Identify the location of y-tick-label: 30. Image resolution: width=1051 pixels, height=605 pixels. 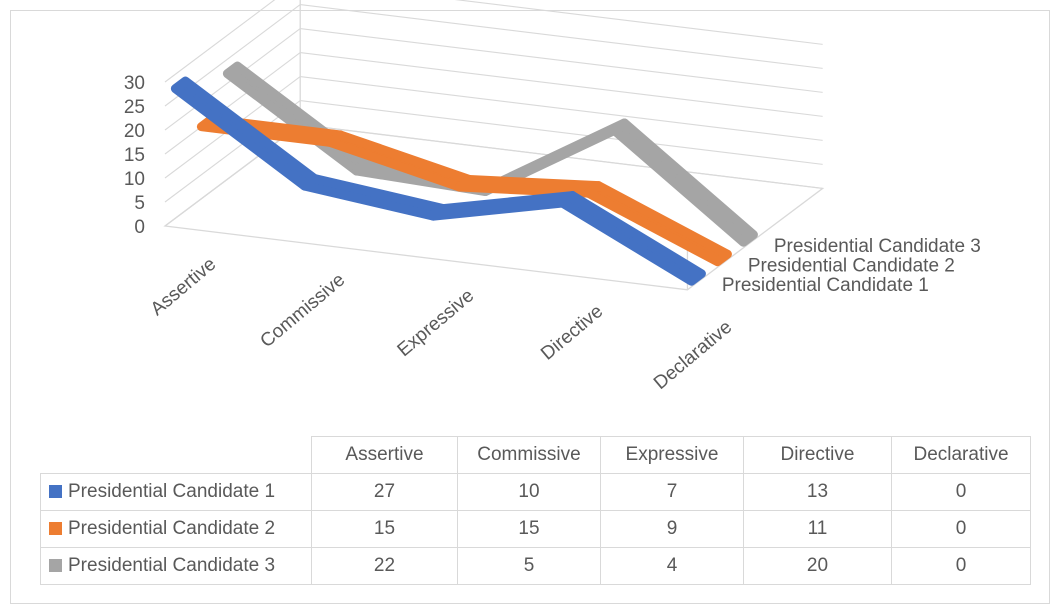
(134, 83).